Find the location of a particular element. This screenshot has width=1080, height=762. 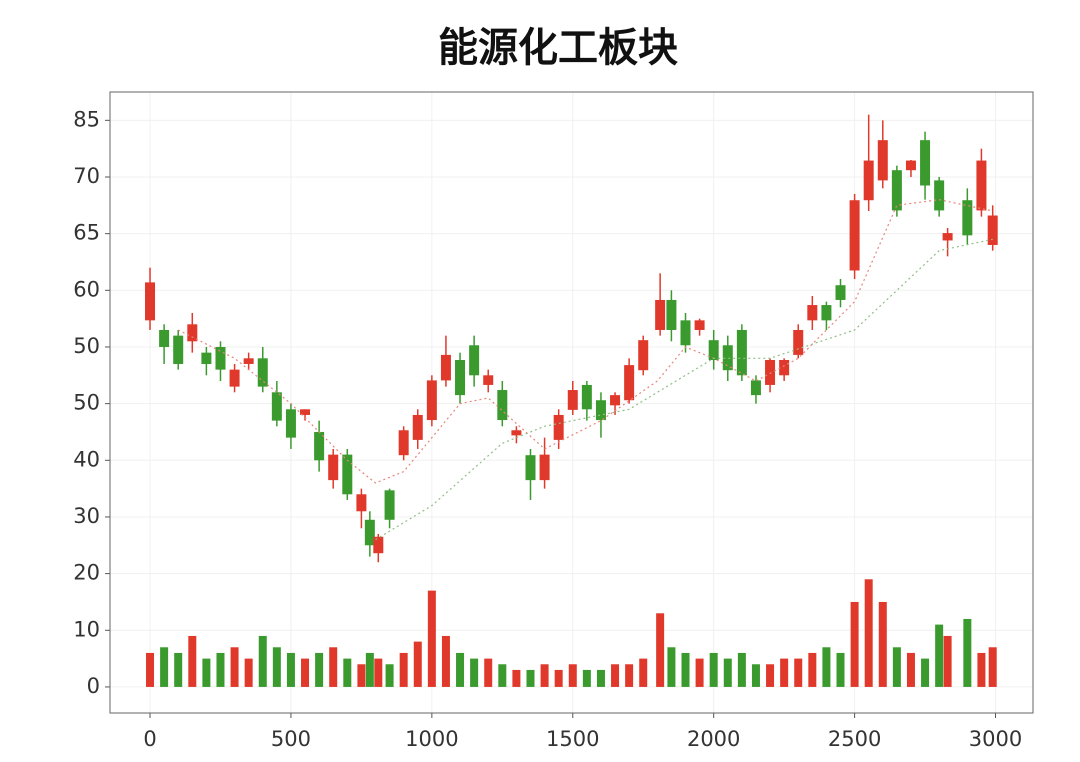

y-tick-label: 10 is located at coordinates (86, 629).